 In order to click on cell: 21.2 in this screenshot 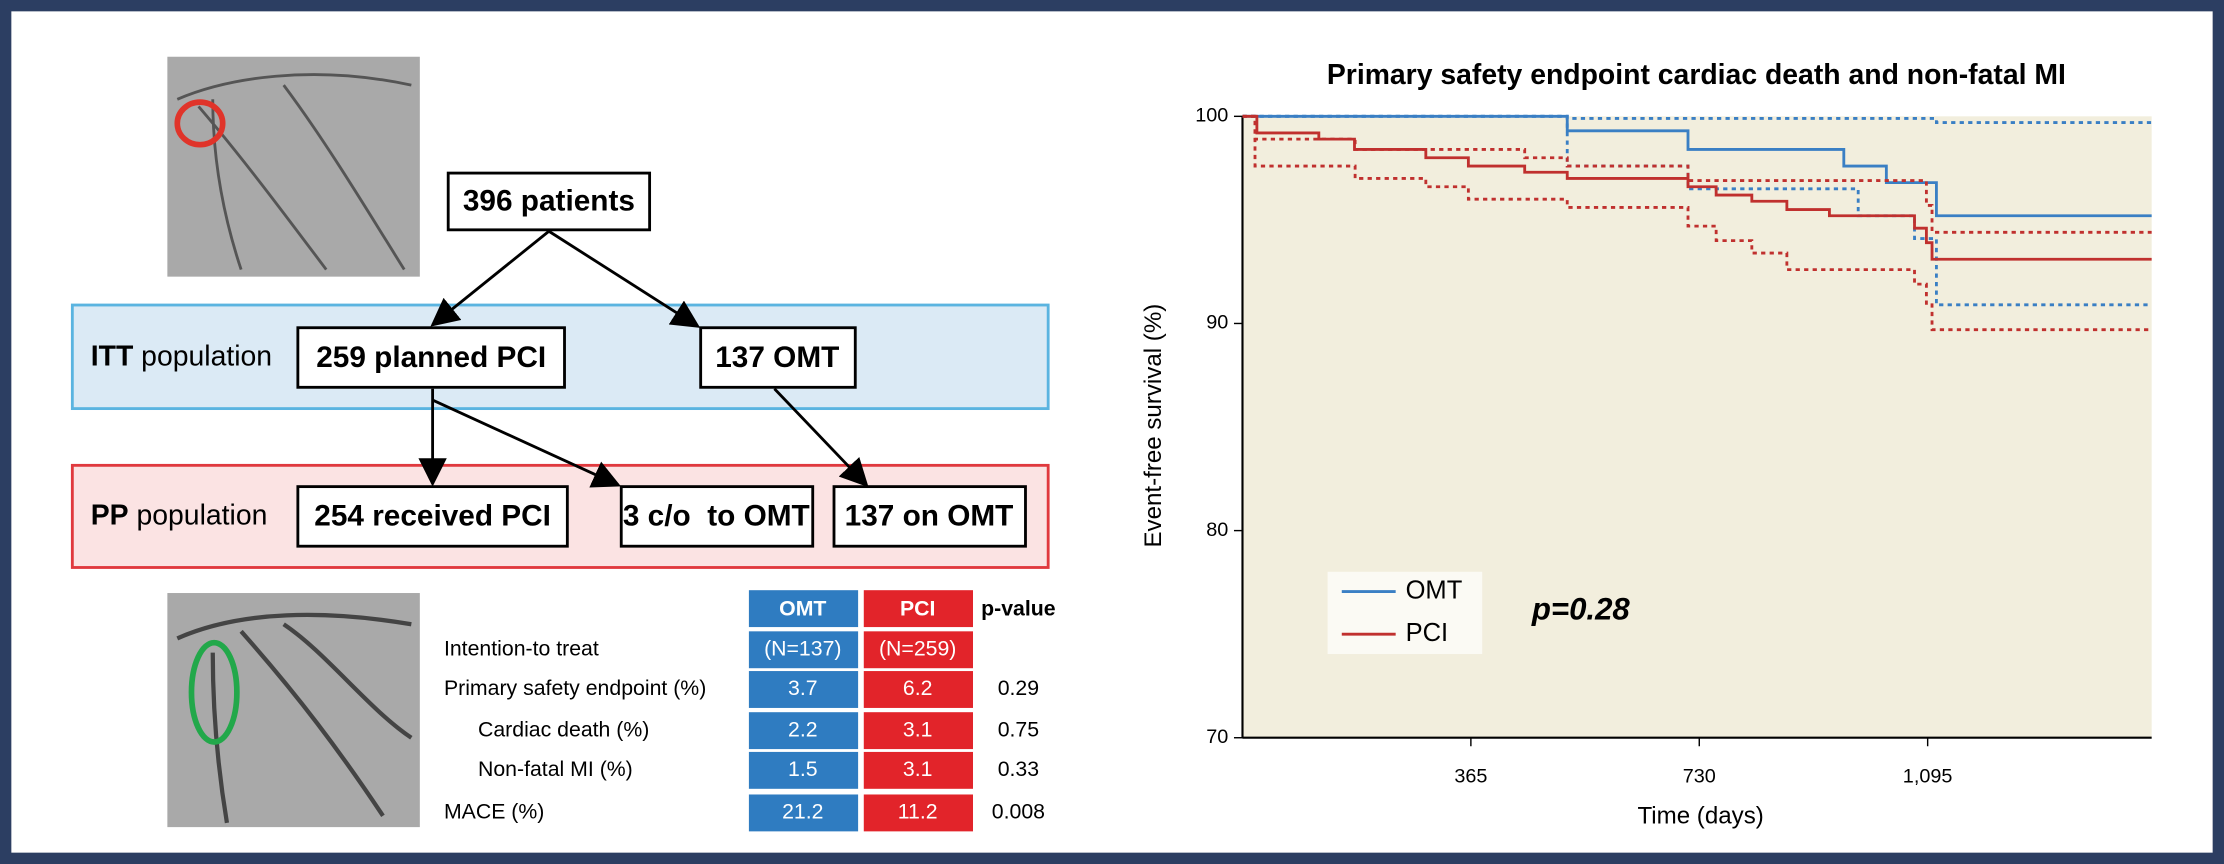, I will do `click(802, 812)`.